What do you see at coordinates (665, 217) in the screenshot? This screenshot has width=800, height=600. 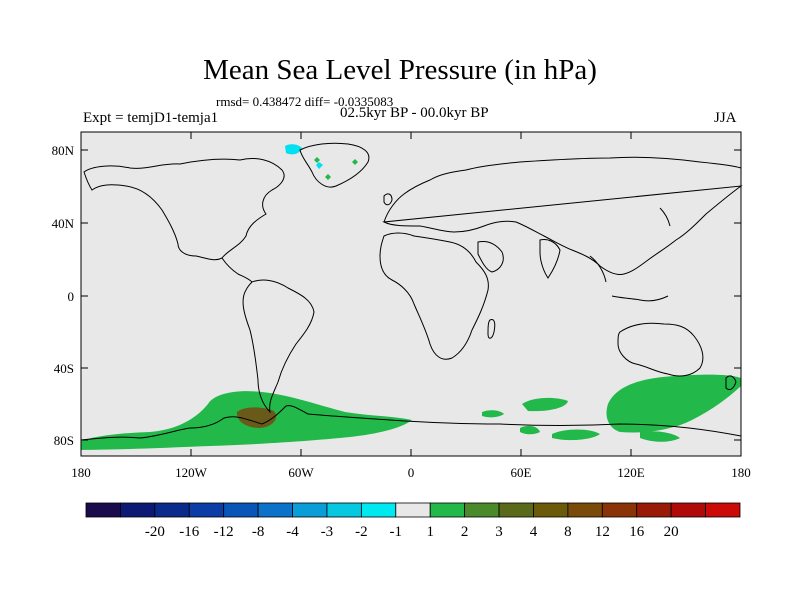 I see `coast-japan` at bounding box center [665, 217].